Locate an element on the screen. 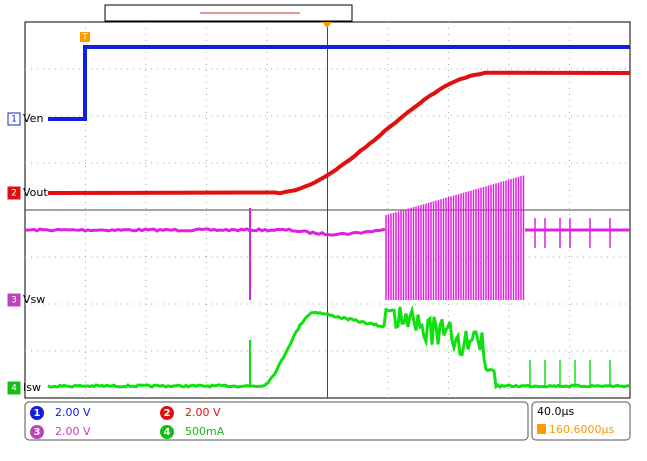 This screenshot has width=647, height=461. channel-number: 1 is located at coordinates (14, 120).